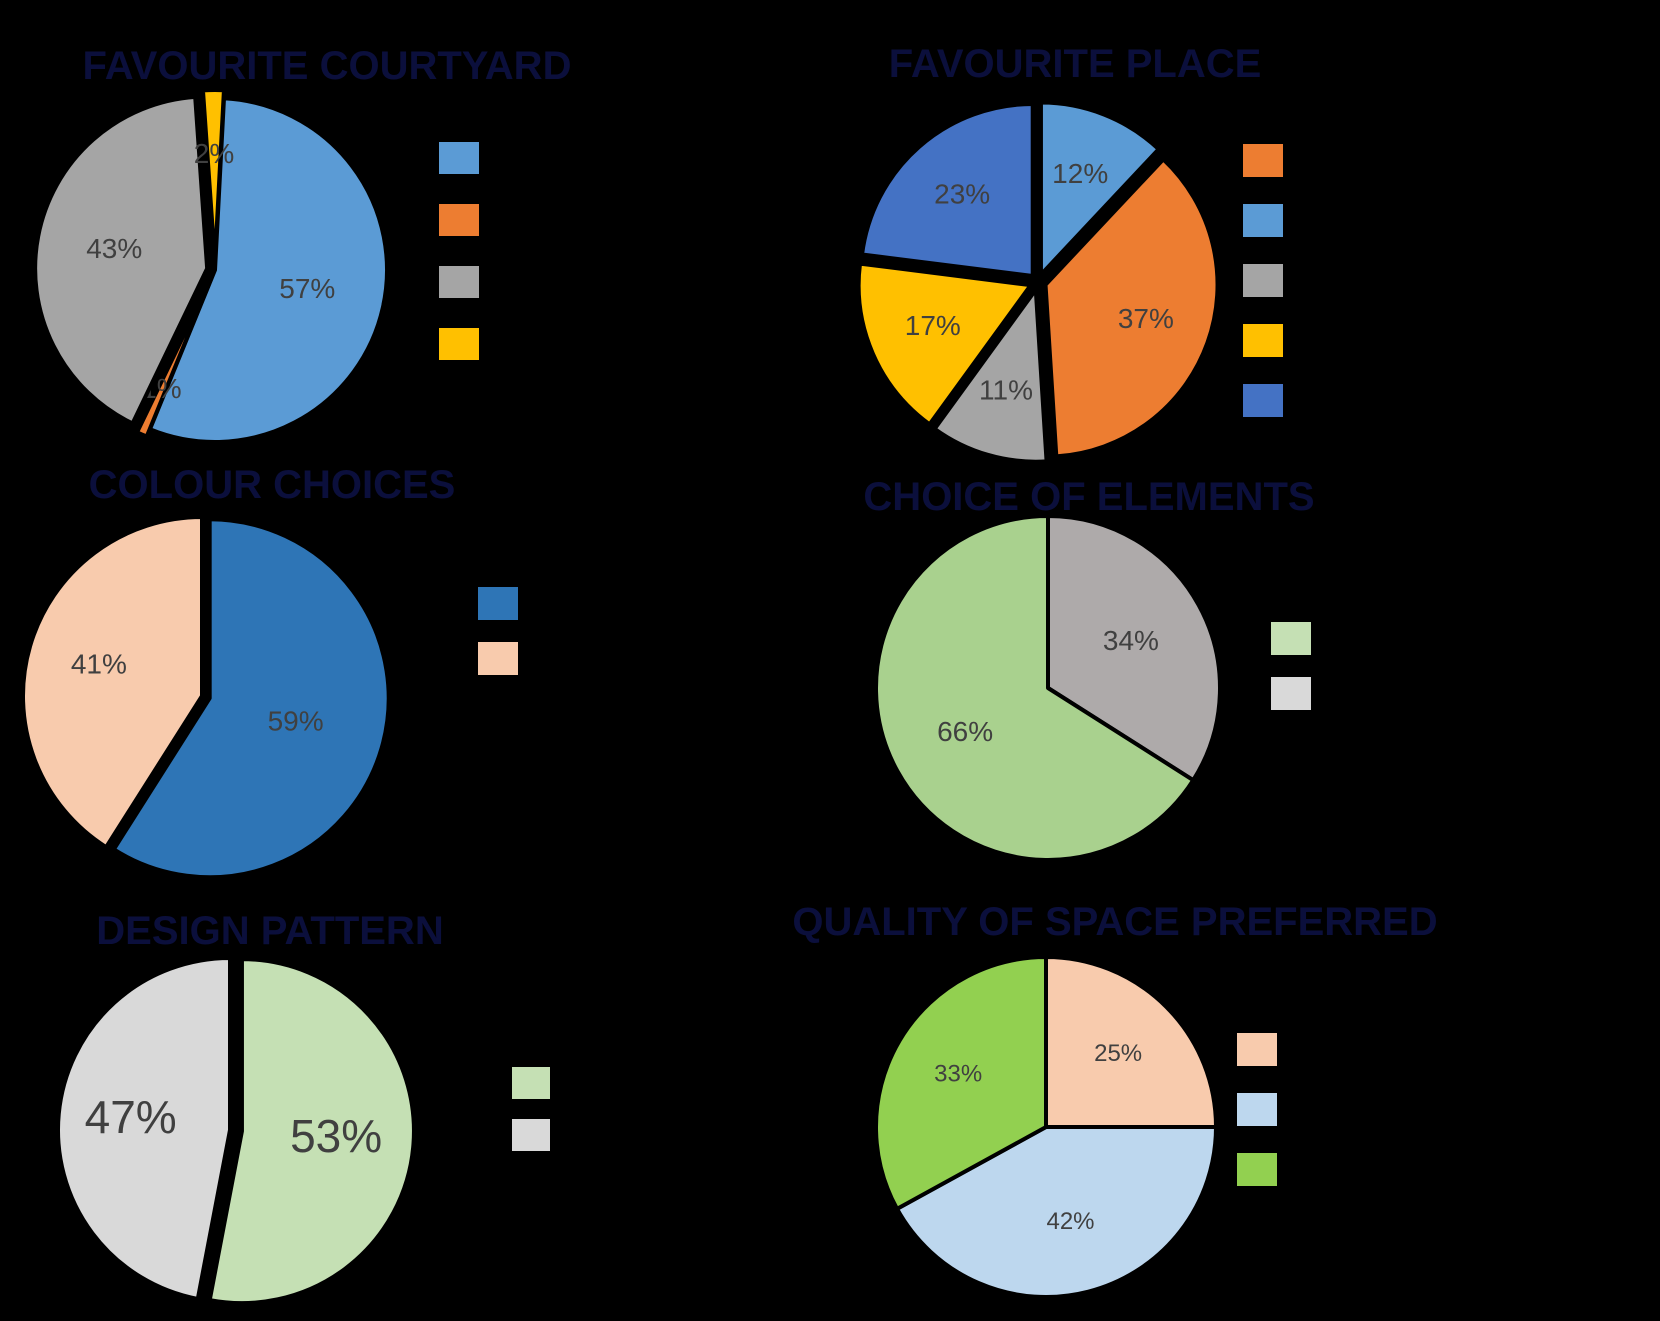  What do you see at coordinates (214, 153) in the screenshot?
I see `data-label: 2%` at bounding box center [214, 153].